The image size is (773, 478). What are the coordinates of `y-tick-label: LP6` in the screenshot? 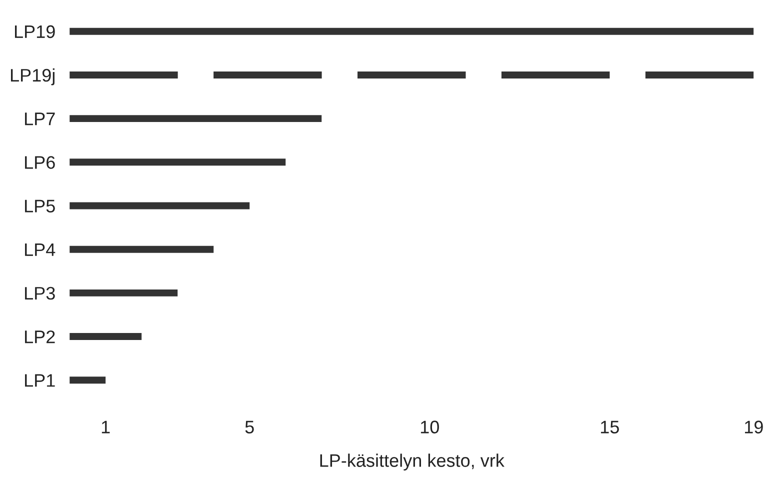 It's located at (40, 162).